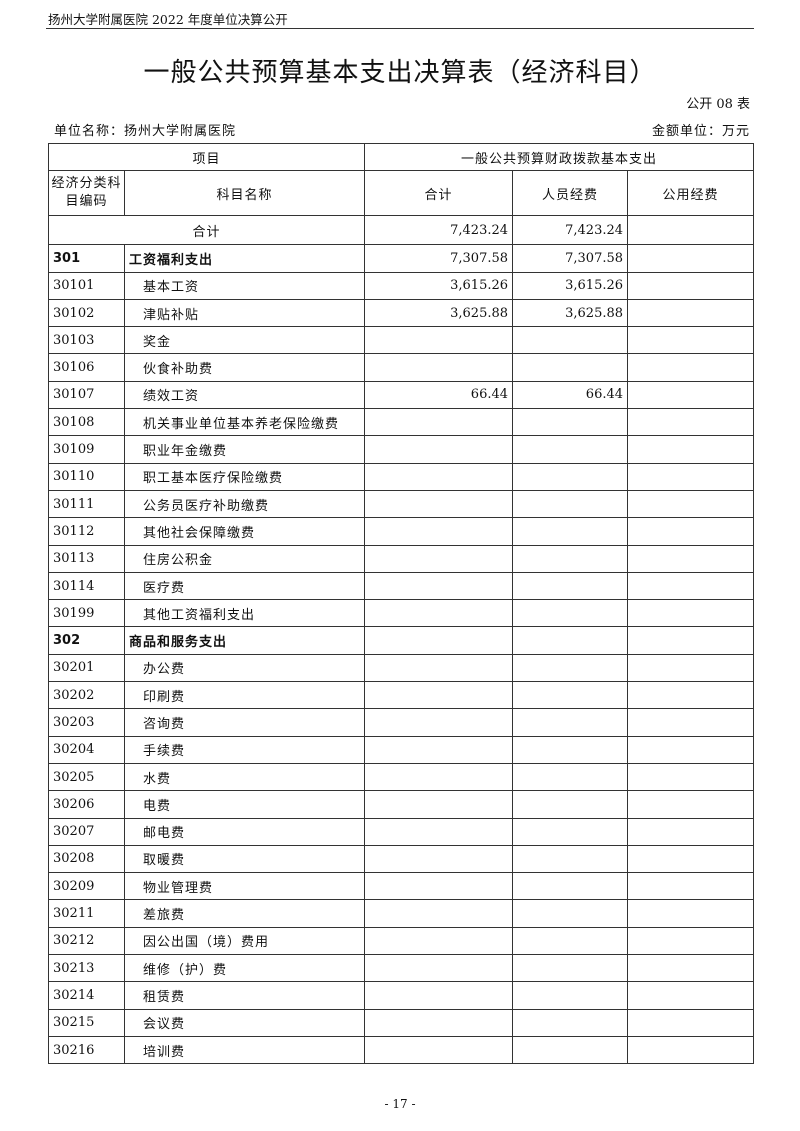  I want to click on row-name: 办公费, so click(244, 668).